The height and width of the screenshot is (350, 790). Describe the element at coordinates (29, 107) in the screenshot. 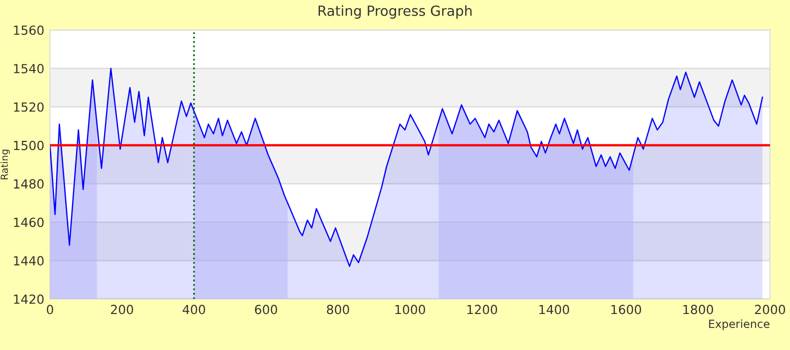

I see `y-tick-label: 1520` at that location.